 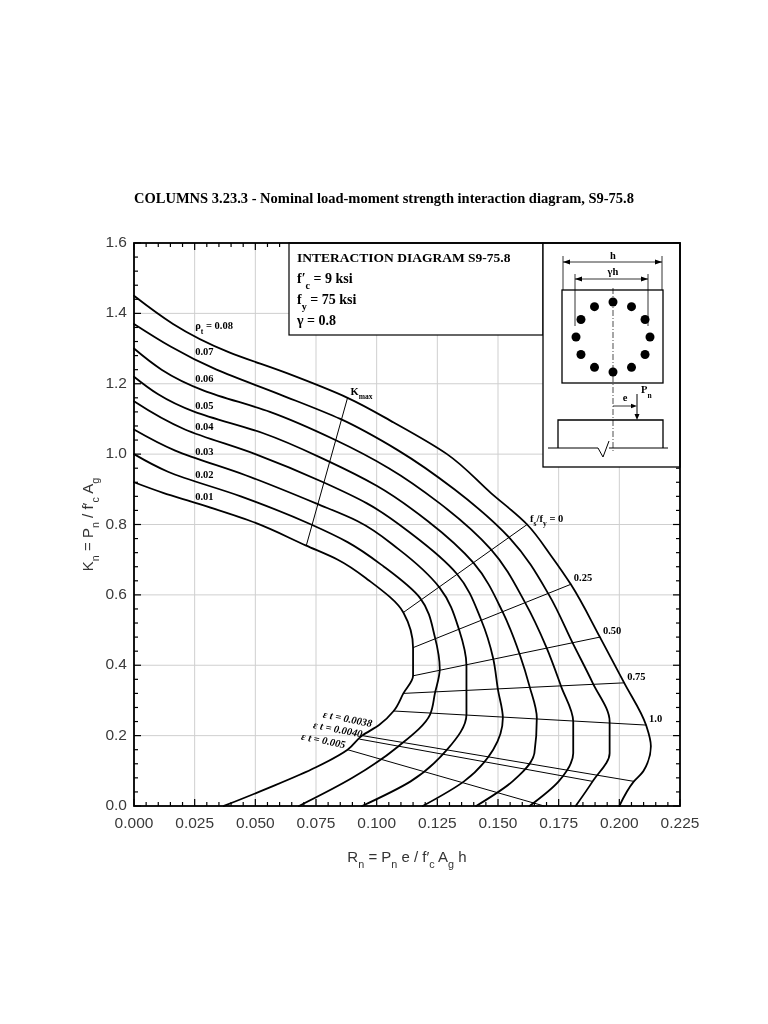 I want to click on annotation: e, so click(x=625, y=397).